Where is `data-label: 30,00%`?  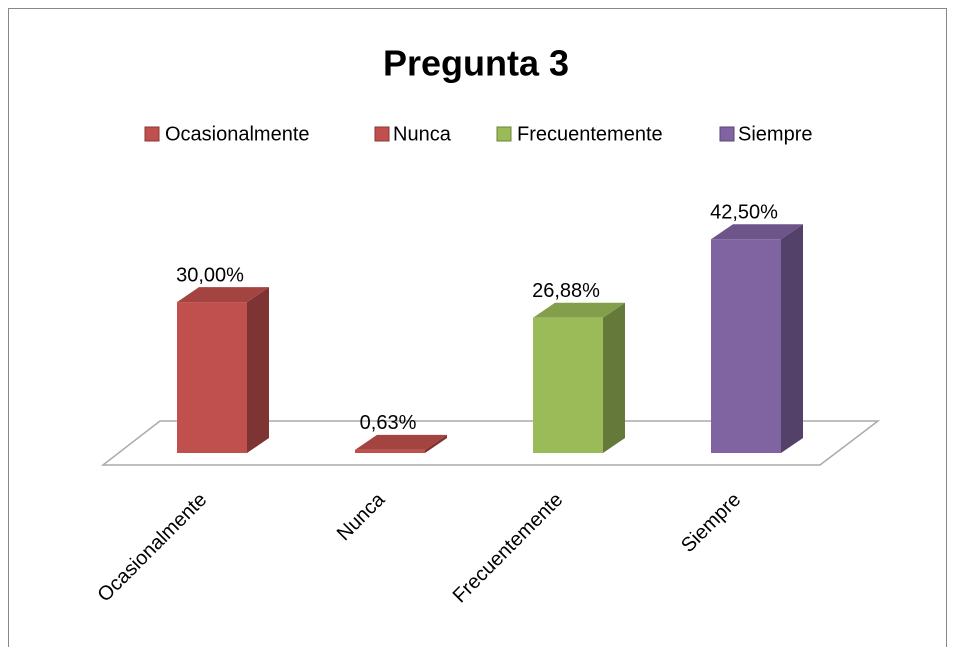
data-label: 30,00% is located at coordinates (210, 275).